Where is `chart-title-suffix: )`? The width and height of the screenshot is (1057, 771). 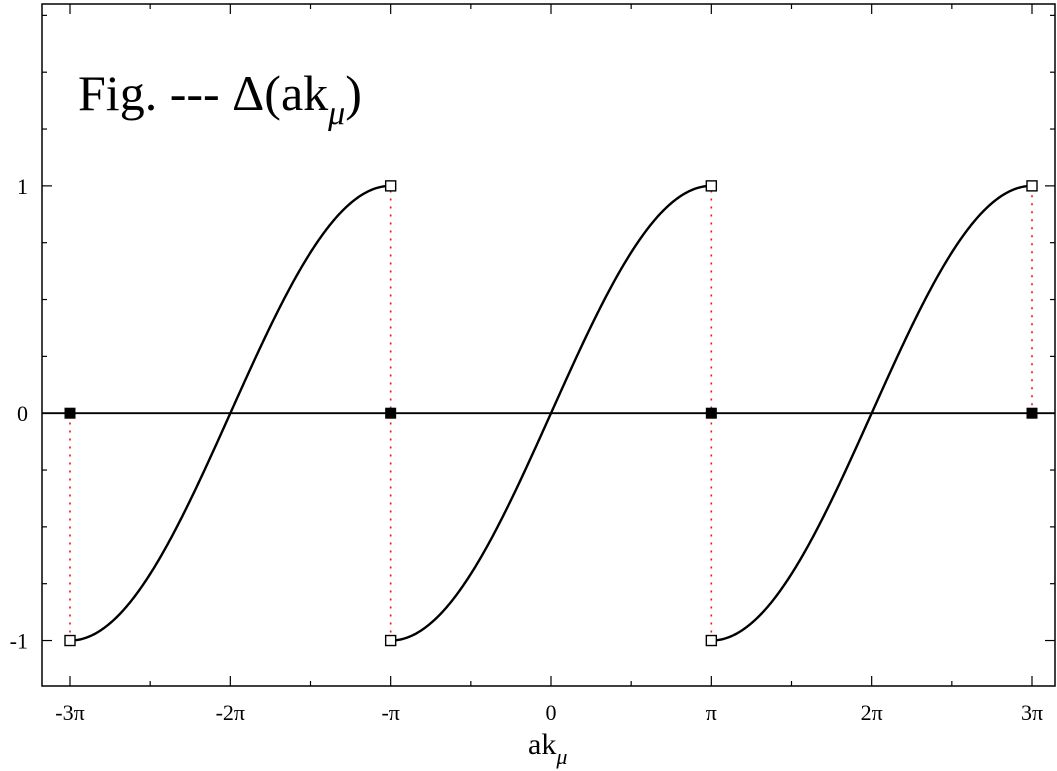 chart-title-suffix: ) is located at coordinates (353, 93).